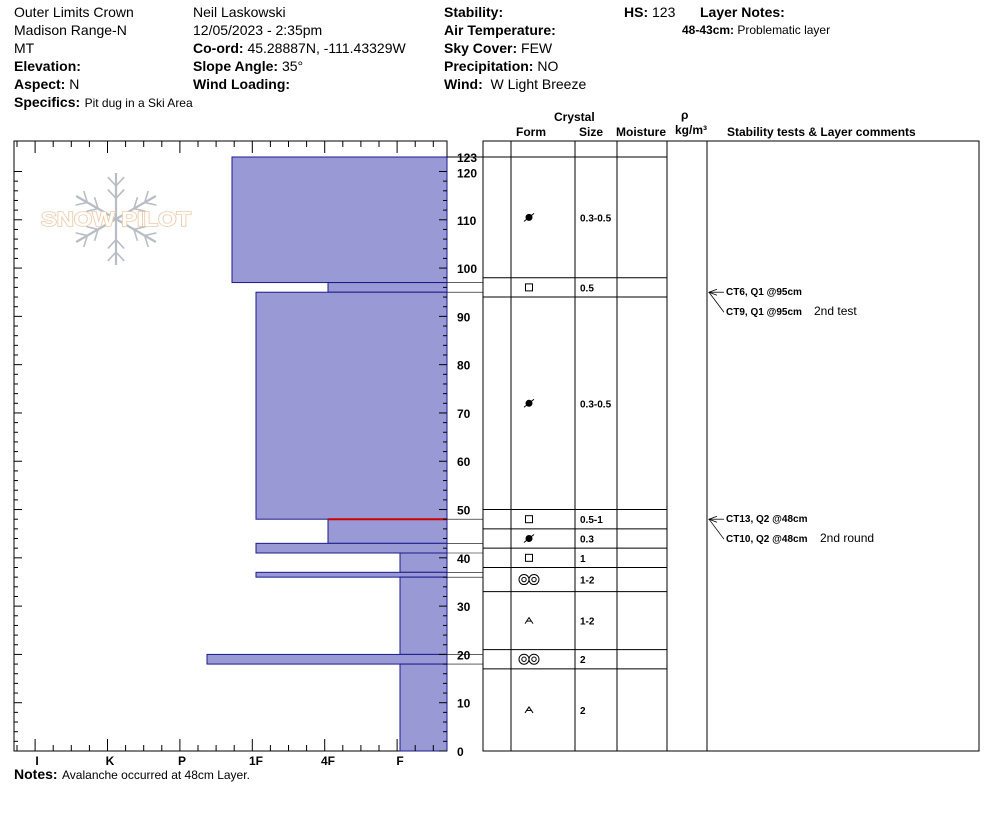  I want to click on crystal-header: Crystal, so click(574, 117).